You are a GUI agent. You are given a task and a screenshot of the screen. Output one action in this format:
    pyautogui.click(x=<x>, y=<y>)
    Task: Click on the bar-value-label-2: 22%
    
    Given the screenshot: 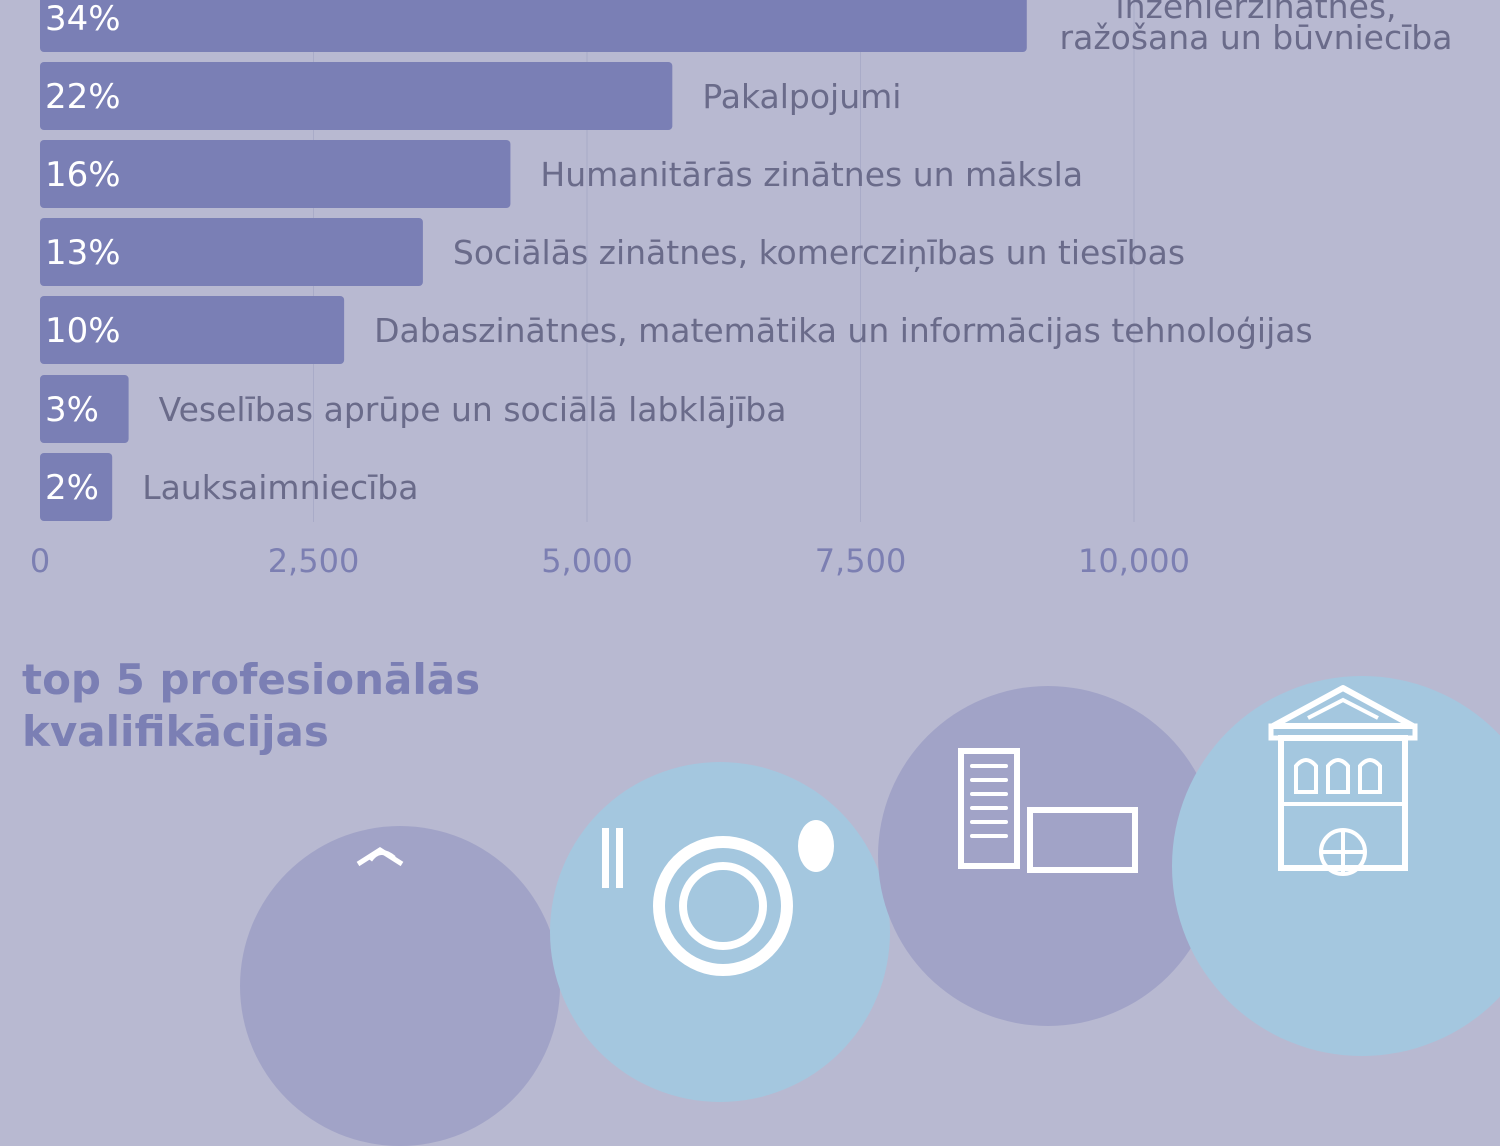 What is the action you would take?
    pyautogui.click(x=83, y=97)
    